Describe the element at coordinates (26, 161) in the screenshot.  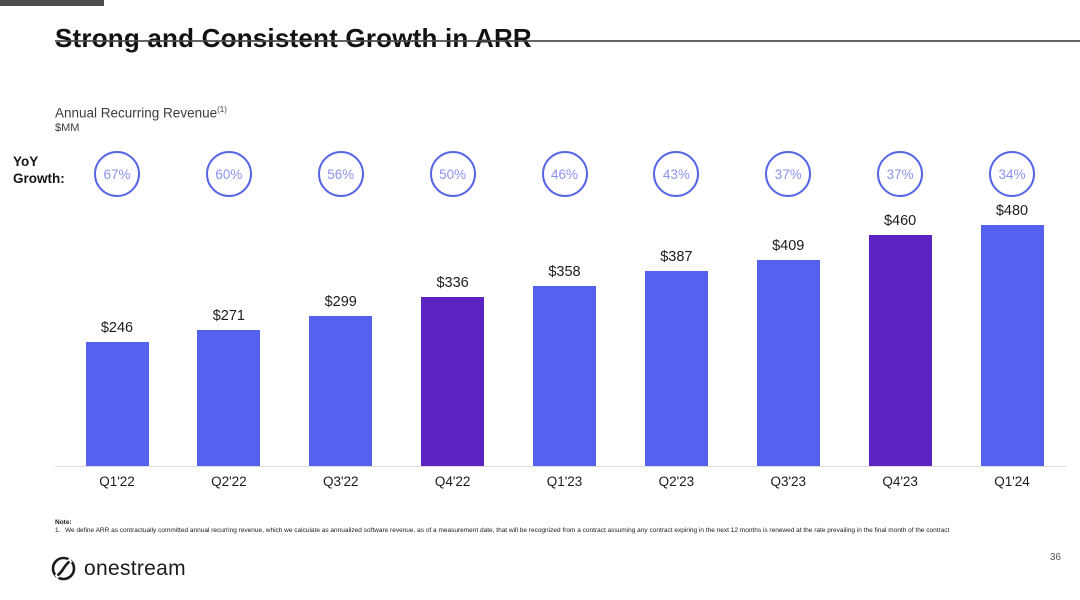
I see `yoy-label-line1: YoY` at that location.